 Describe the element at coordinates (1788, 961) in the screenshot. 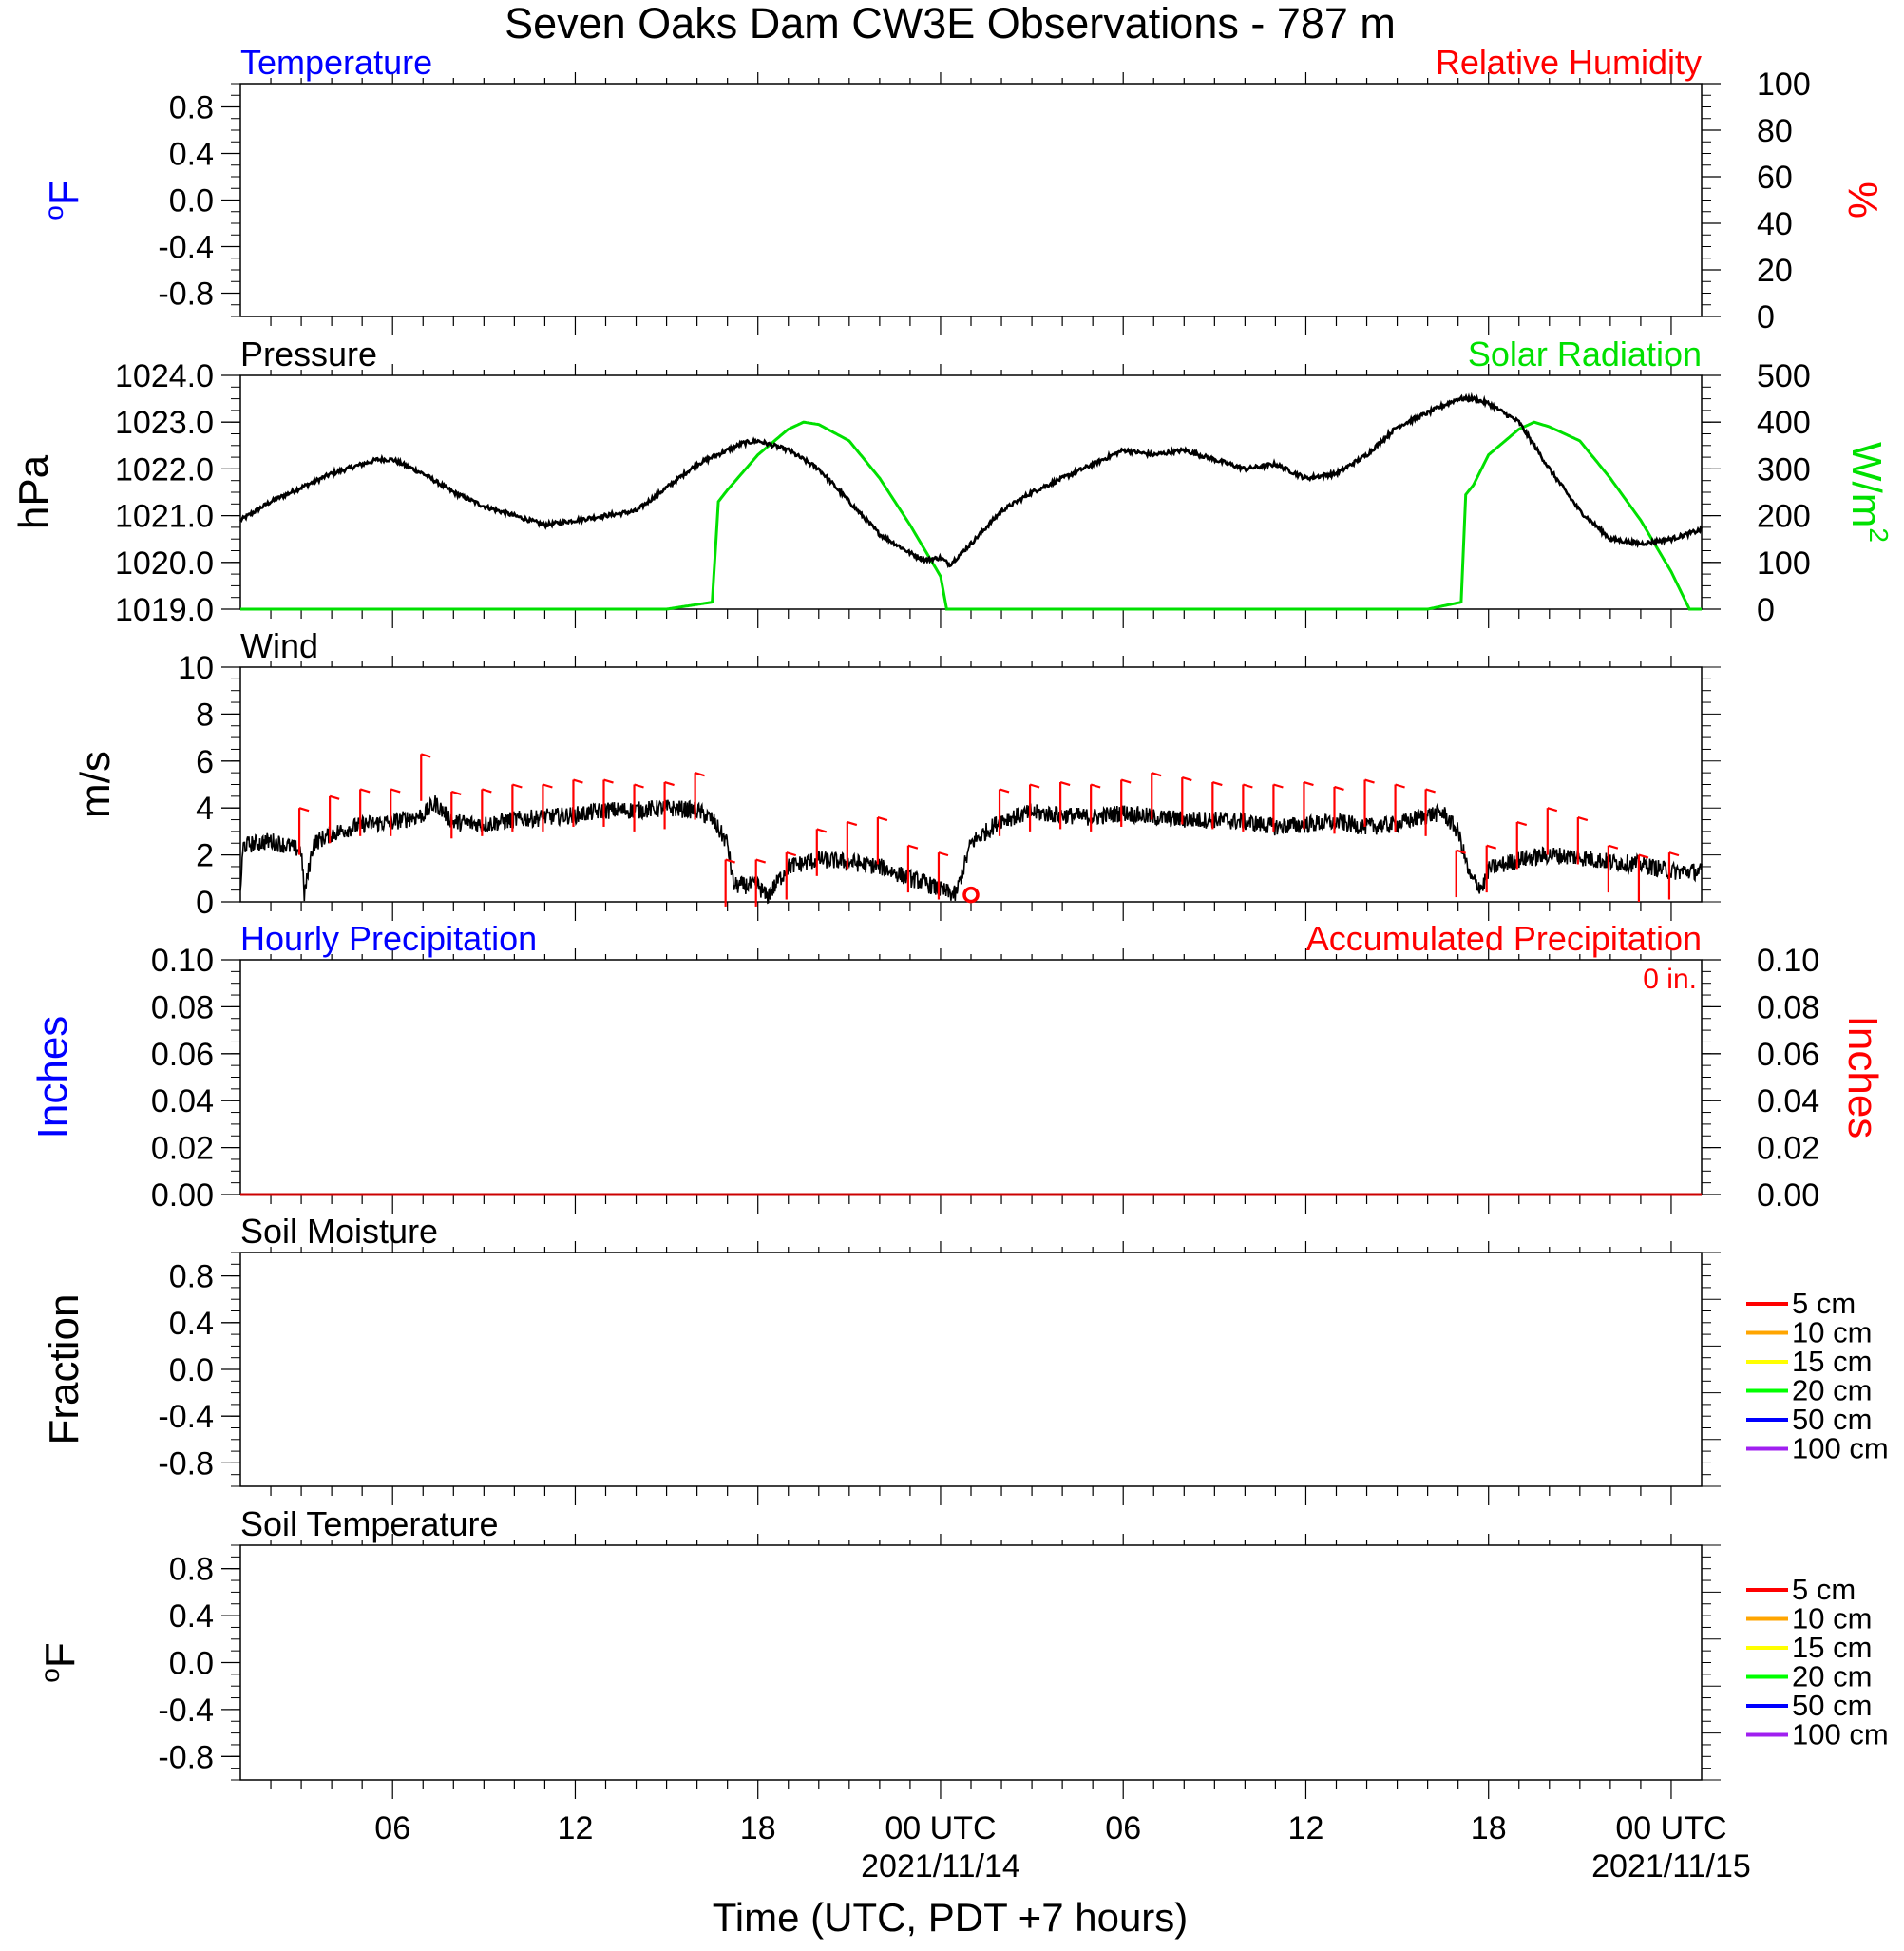

I see `y-tick-label-right: 0.10` at that location.